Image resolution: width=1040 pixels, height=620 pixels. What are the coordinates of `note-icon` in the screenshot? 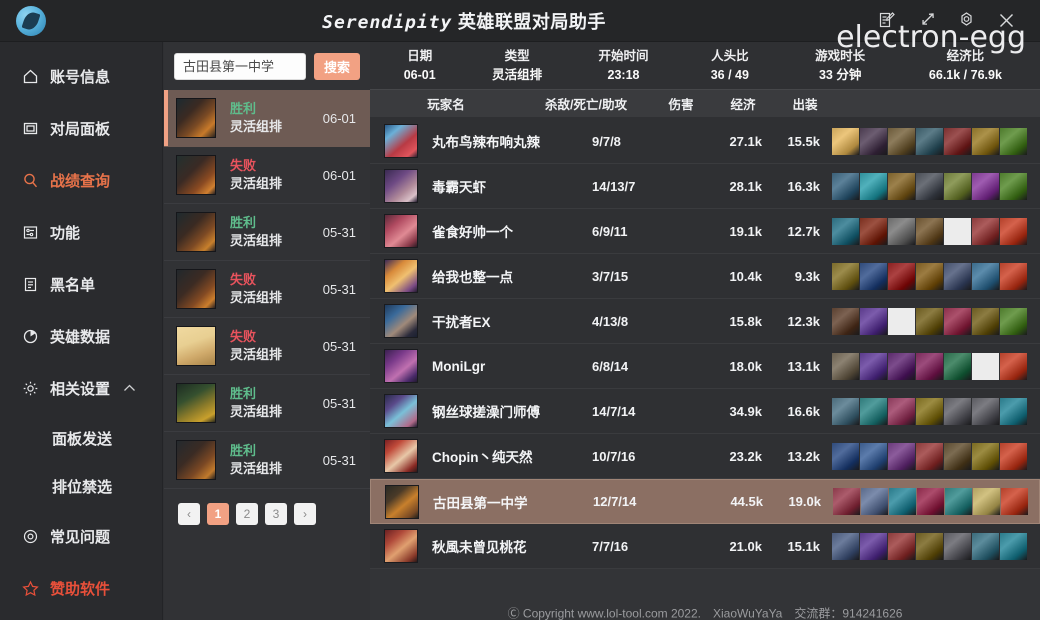 It's located at (886, 21).